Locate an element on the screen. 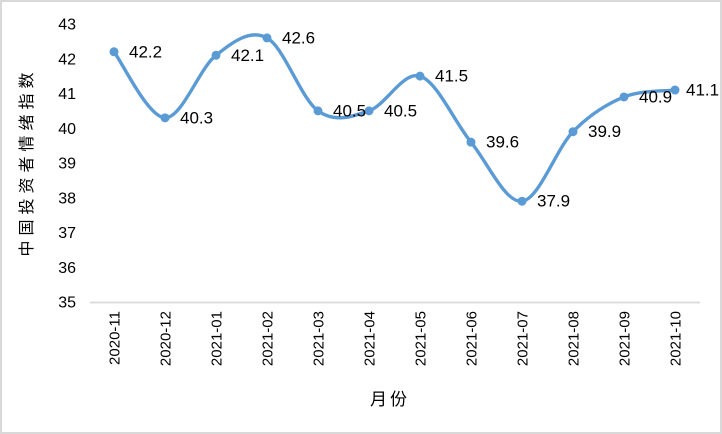  y-tick-label: 36 is located at coordinates (67, 268).